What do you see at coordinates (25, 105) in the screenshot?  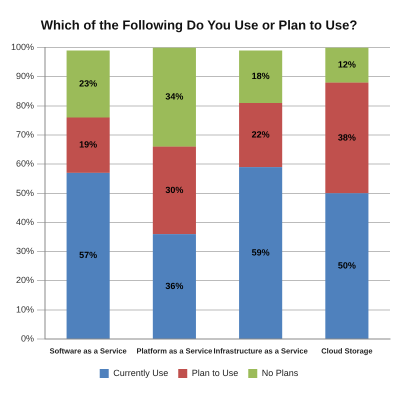 I see `y-tick-label: 80%` at bounding box center [25, 105].